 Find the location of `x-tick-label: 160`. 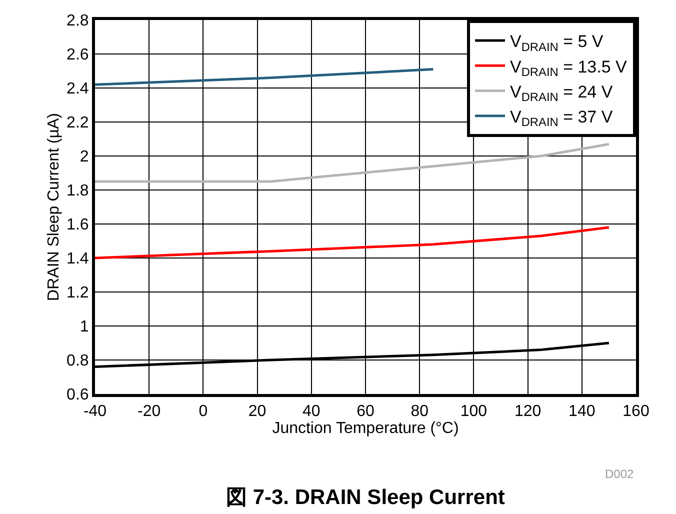

x-tick-label: 160 is located at coordinates (636, 411).